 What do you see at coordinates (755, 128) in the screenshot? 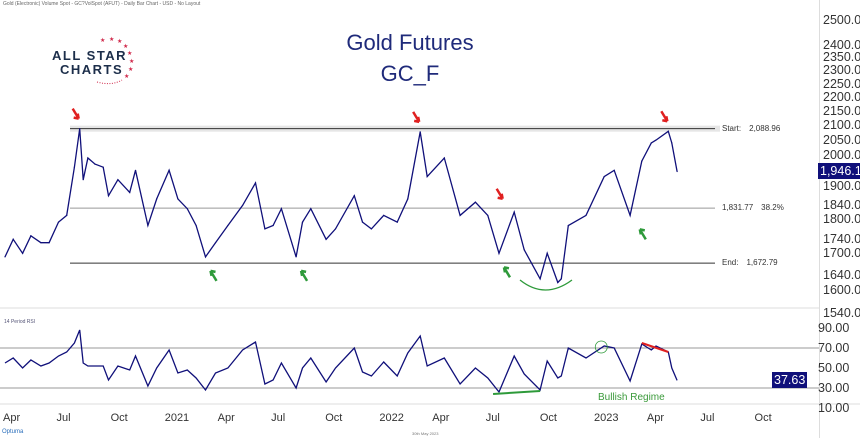
I see `level-label: Start: 2,088.96` at bounding box center [755, 128].